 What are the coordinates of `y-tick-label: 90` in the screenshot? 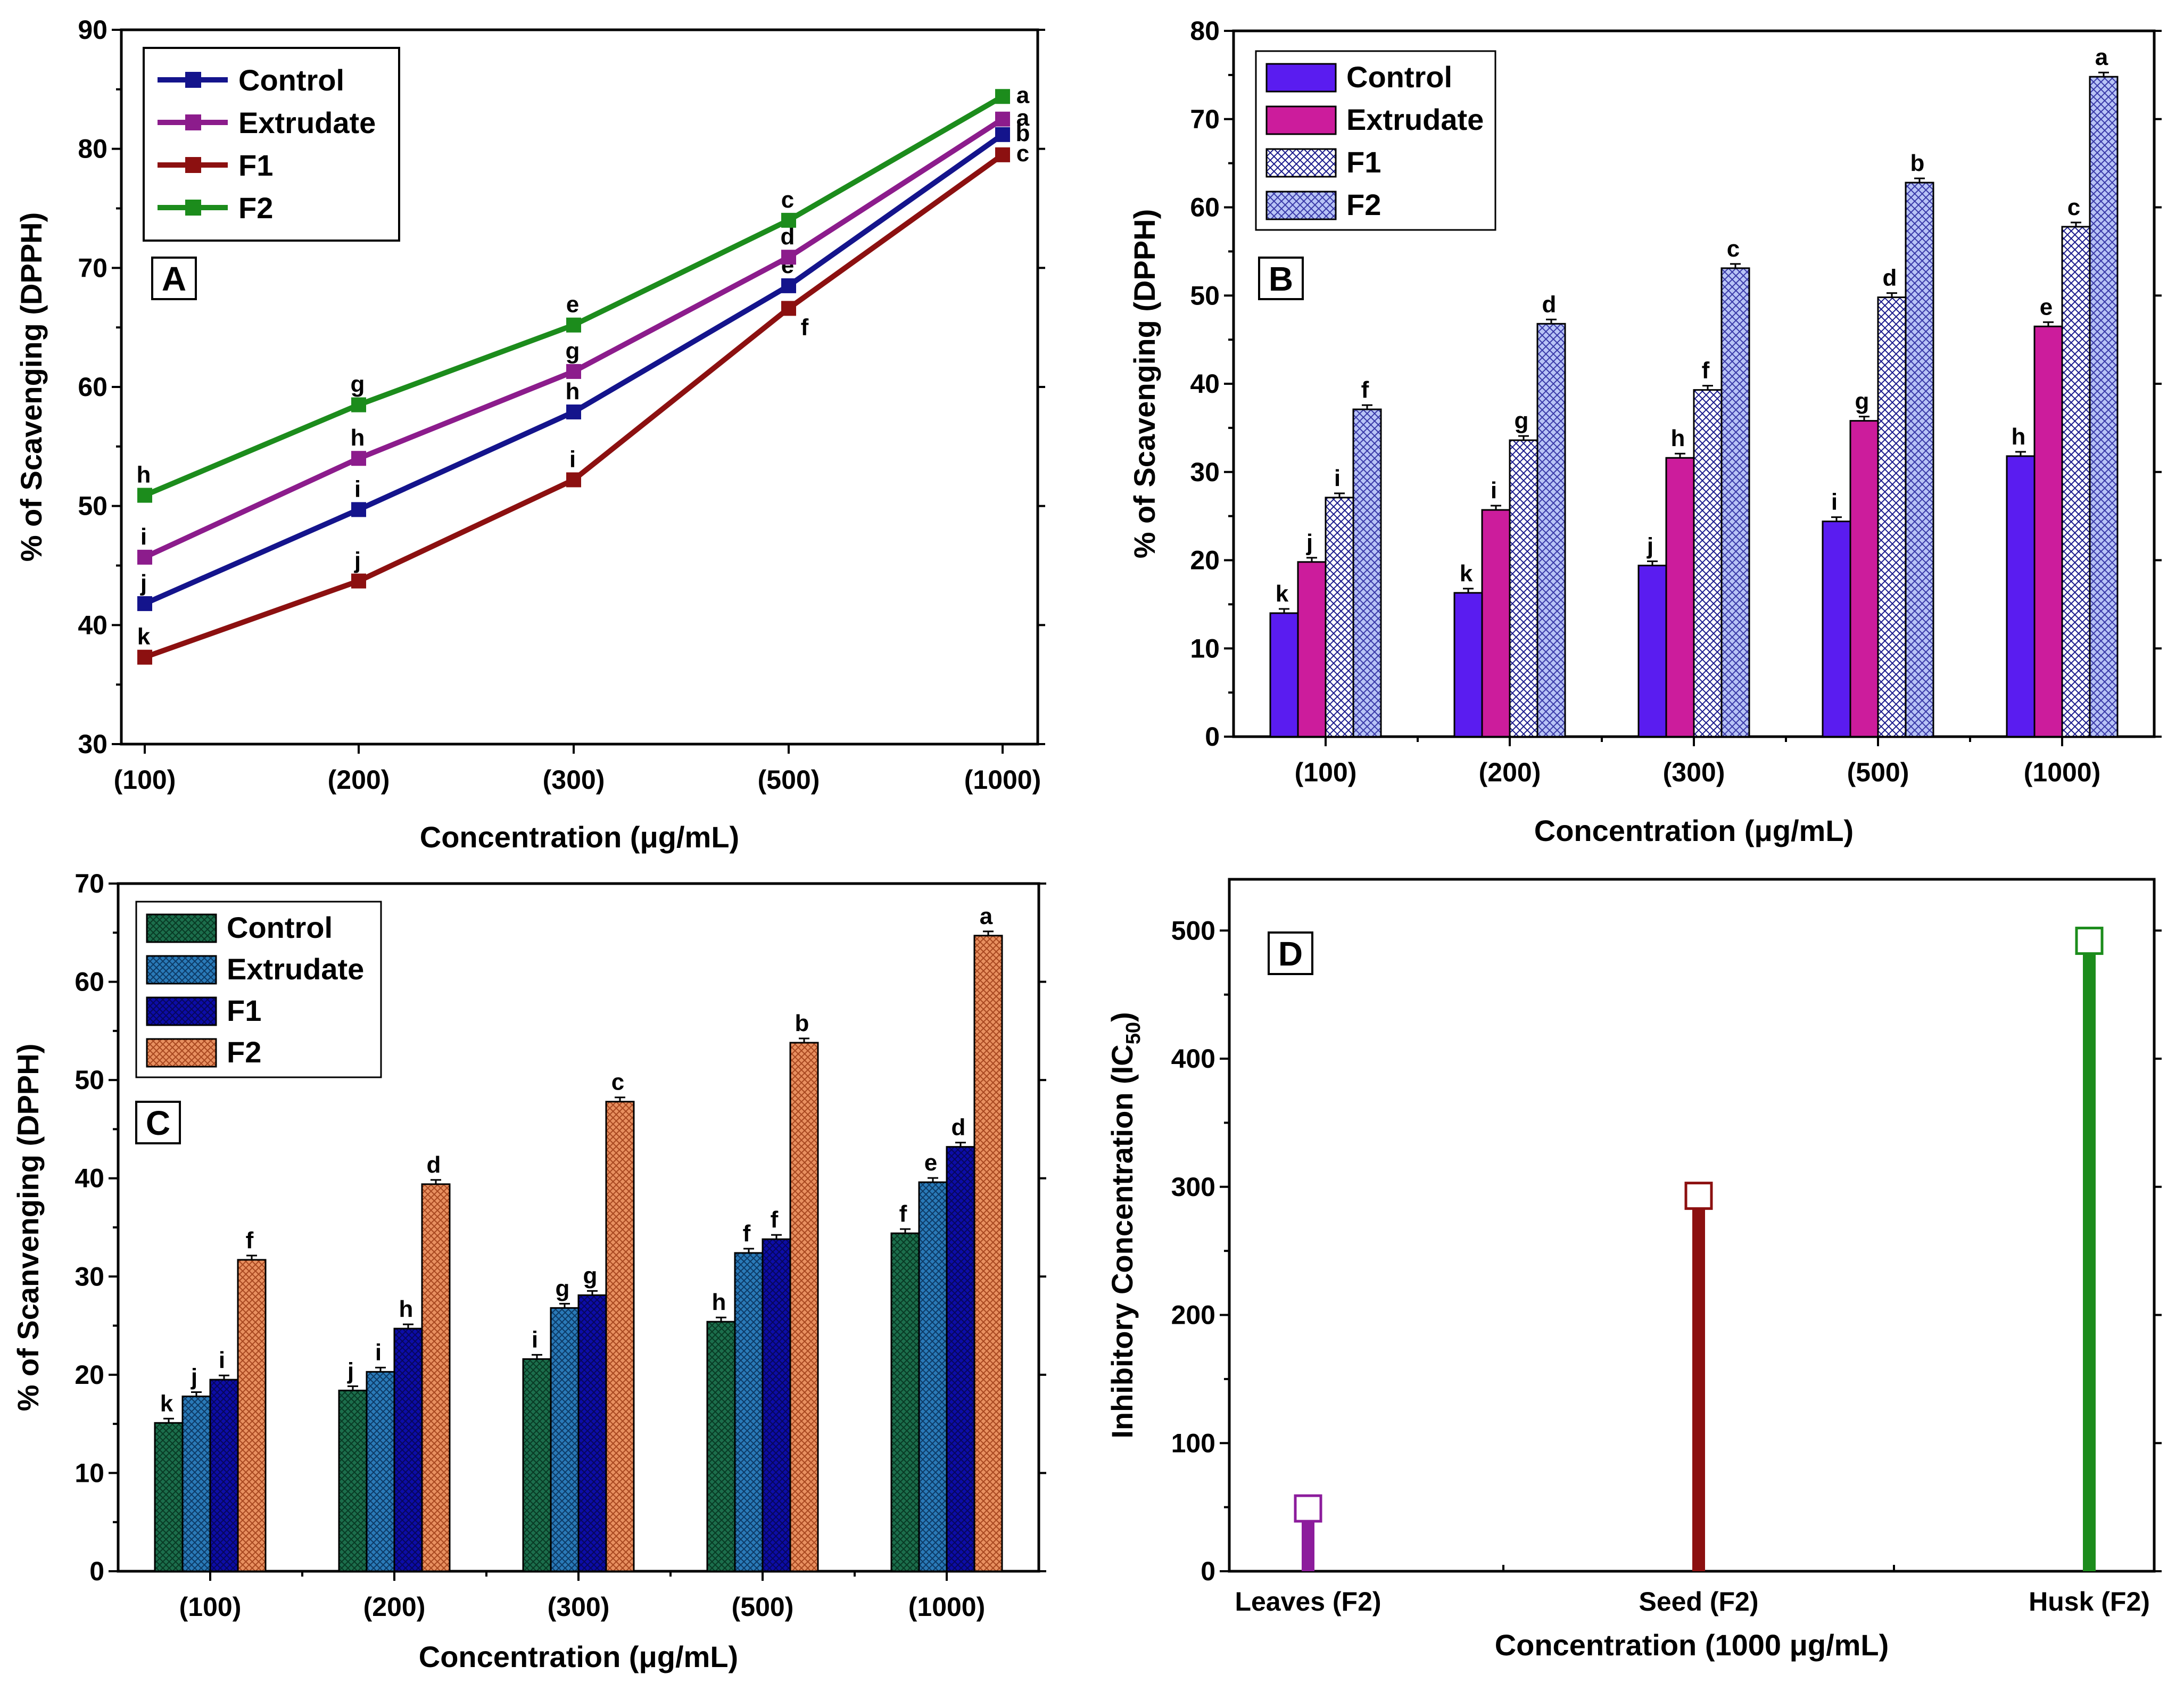 It's located at (92, 30).